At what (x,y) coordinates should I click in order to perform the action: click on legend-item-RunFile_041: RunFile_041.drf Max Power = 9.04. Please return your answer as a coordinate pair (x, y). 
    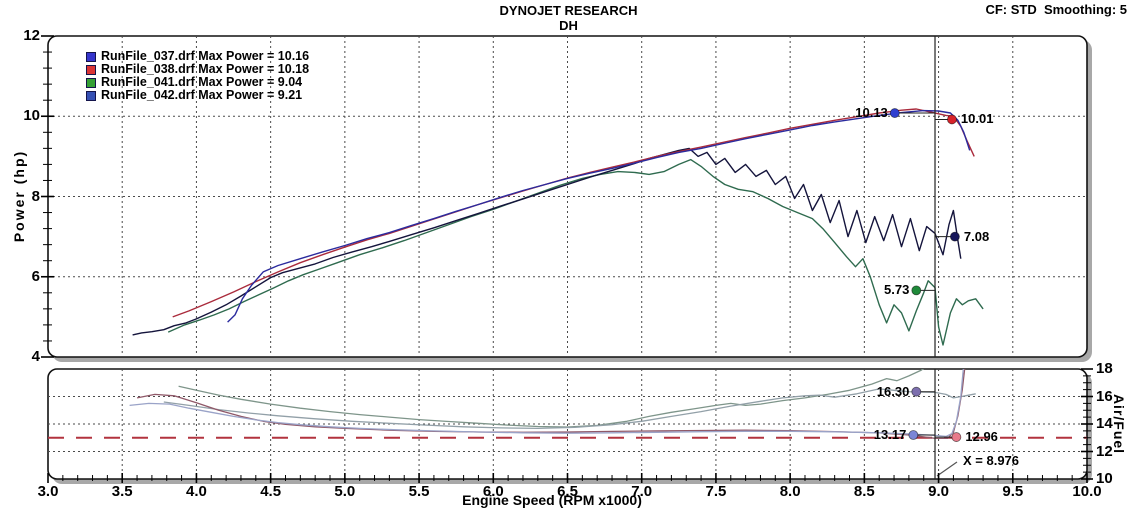
    Looking at the image, I should click on (197, 82).